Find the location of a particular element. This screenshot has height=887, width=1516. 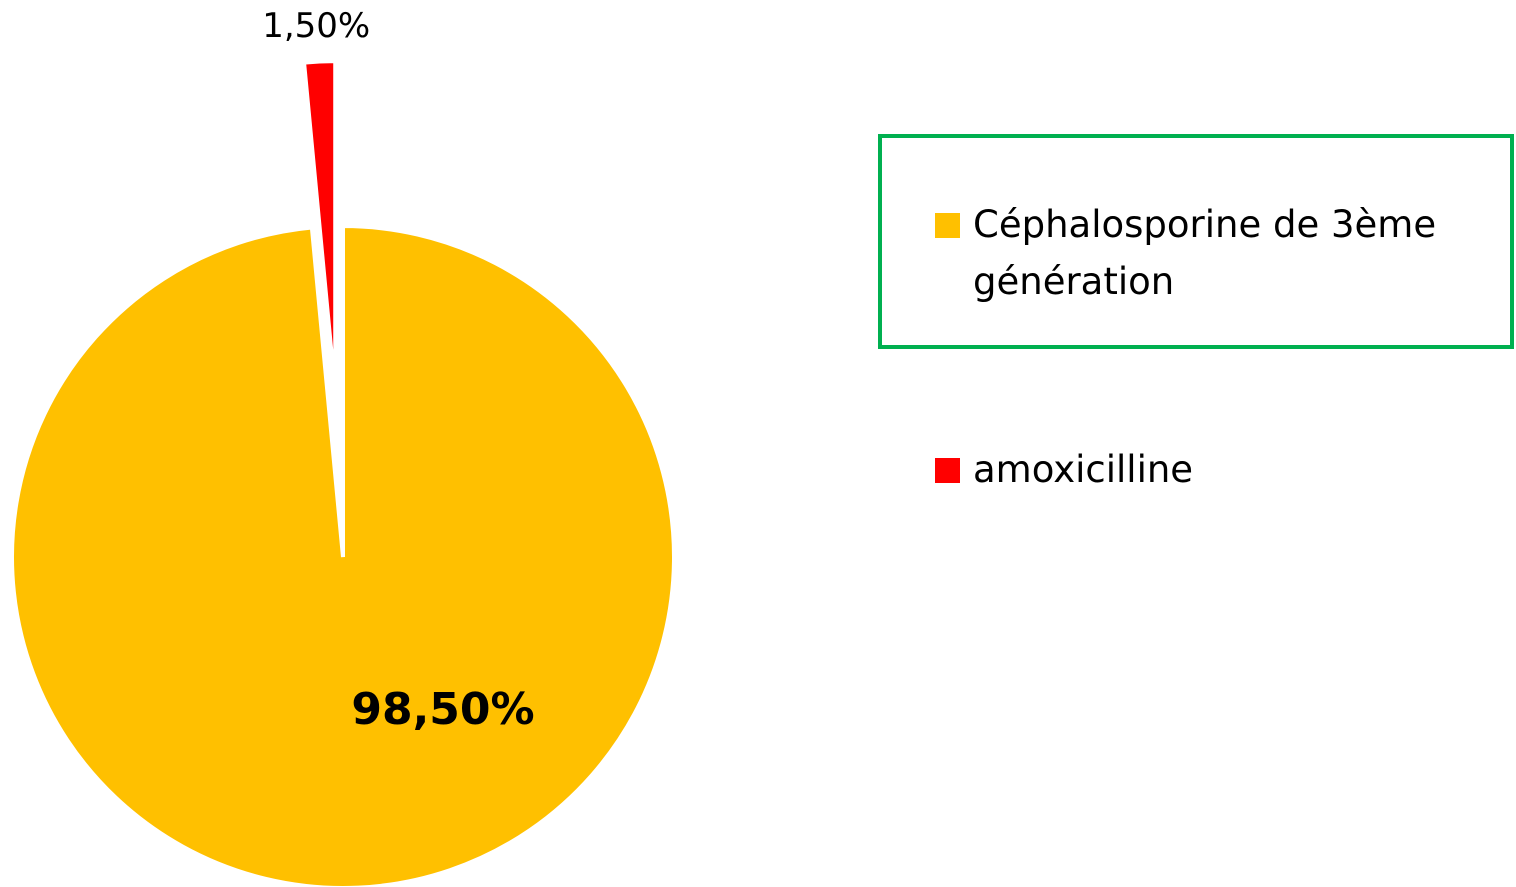

highlight-box is located at coordinates (1196, 241).